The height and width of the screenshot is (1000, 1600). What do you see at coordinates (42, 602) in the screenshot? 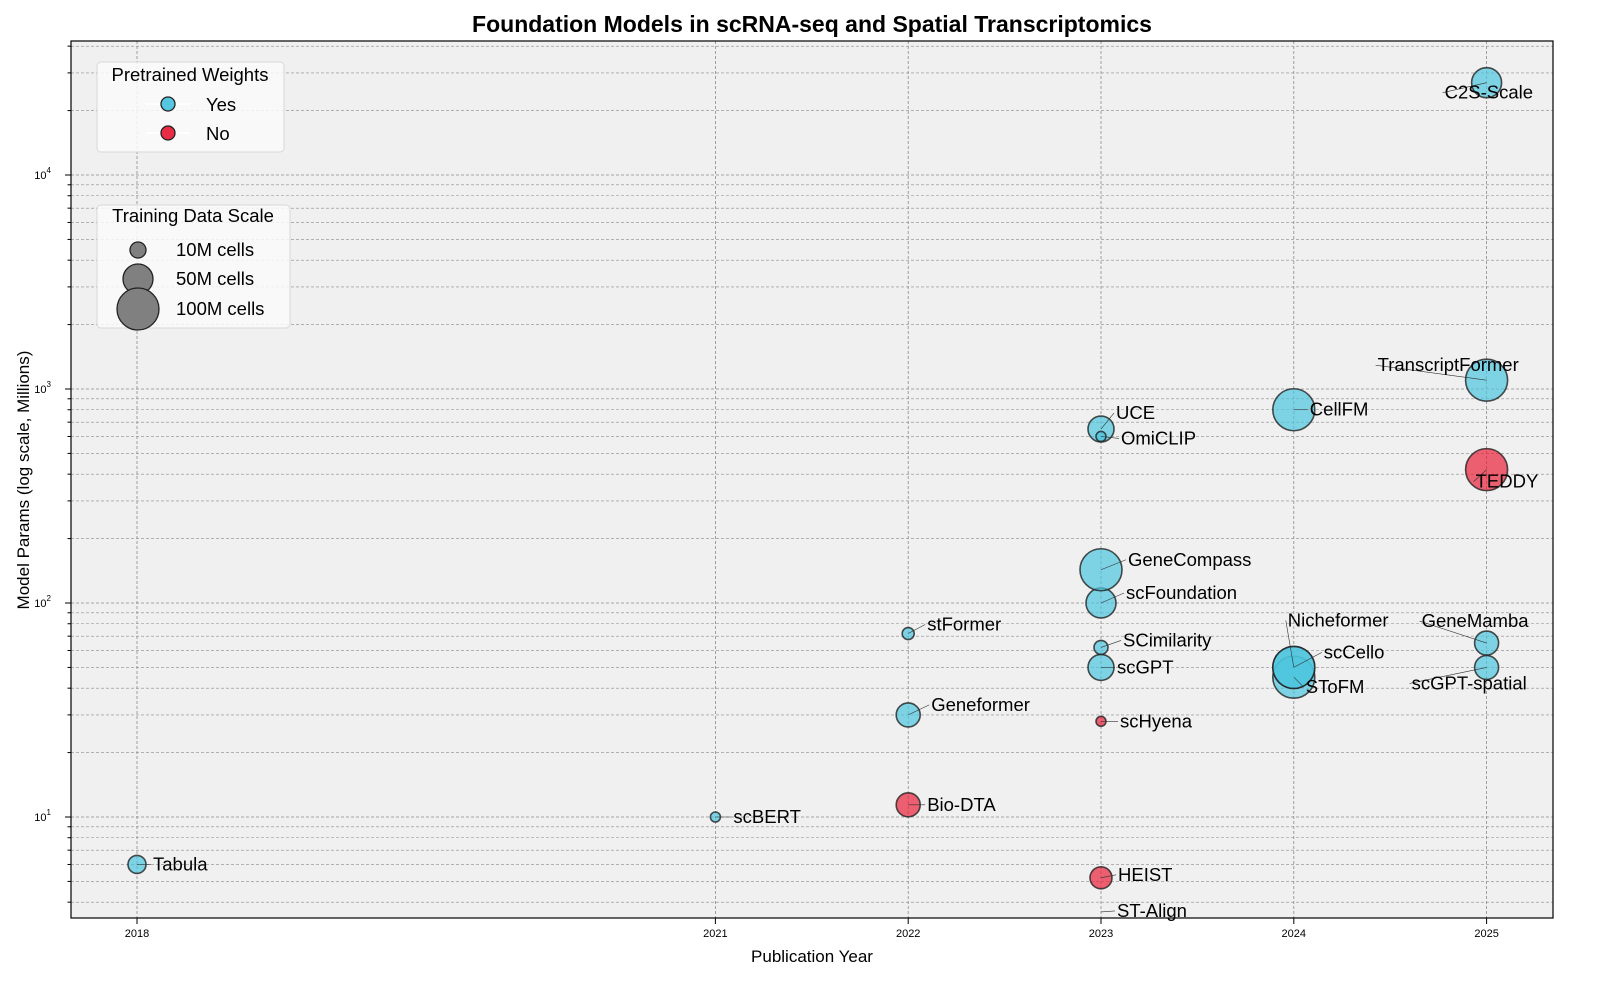
I see `y-tick-label: 10²` at bounding box center [42, 602].